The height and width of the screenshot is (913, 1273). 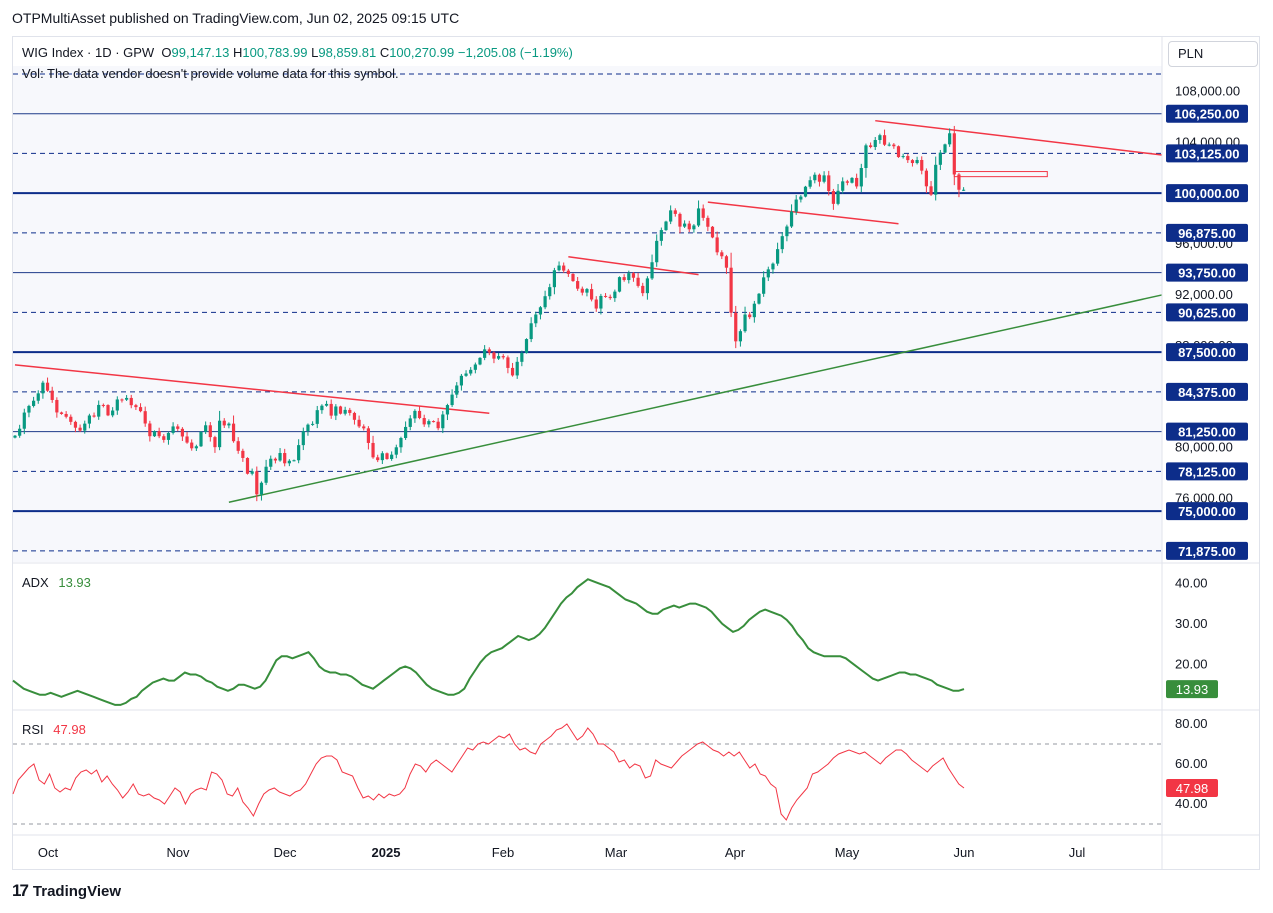 I want to click on time-tick-2: Dec, so click(x=285, y=852).